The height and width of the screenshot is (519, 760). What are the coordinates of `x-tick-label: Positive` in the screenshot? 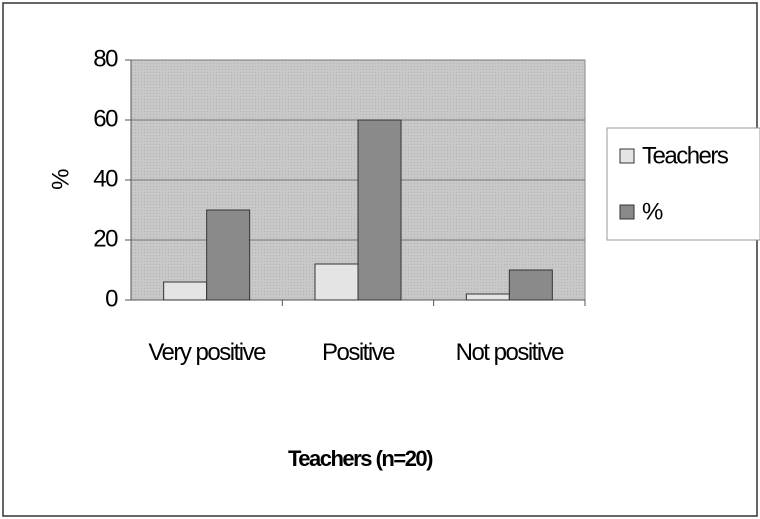 It's located at (358, 352).